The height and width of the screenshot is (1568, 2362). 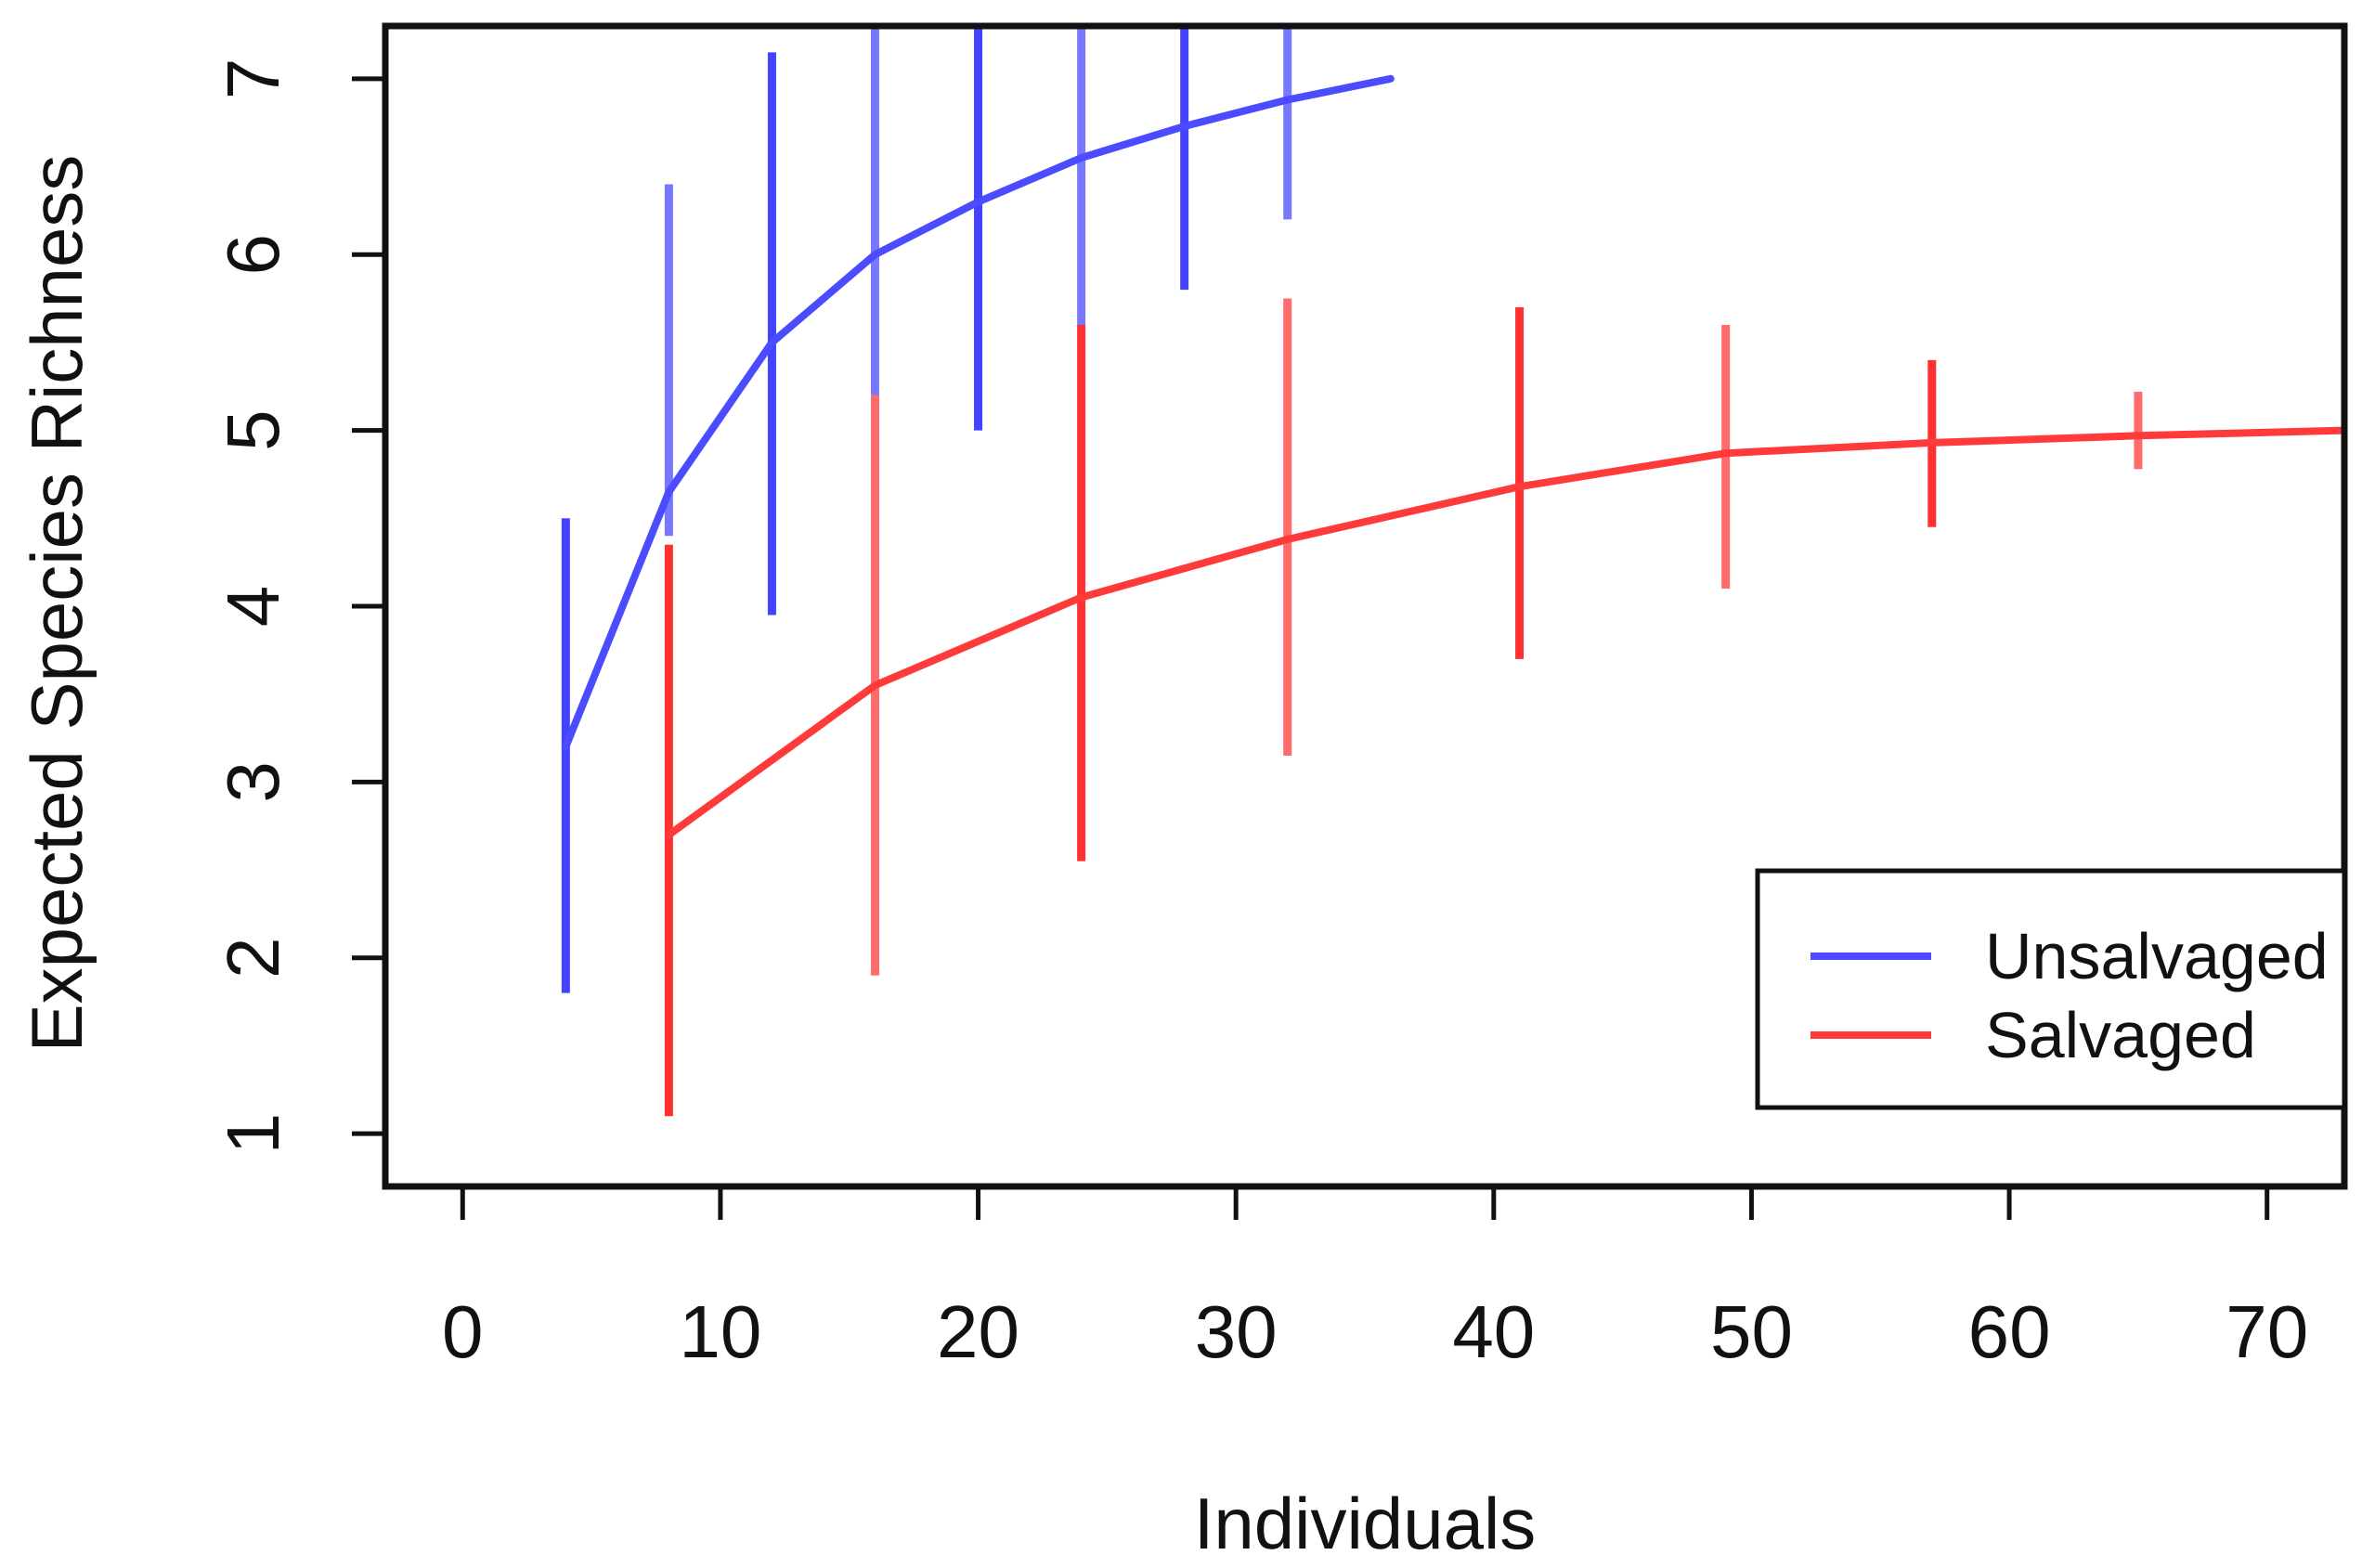 I want to click on x-tick-label: 10, so click(x=720, y=1331).